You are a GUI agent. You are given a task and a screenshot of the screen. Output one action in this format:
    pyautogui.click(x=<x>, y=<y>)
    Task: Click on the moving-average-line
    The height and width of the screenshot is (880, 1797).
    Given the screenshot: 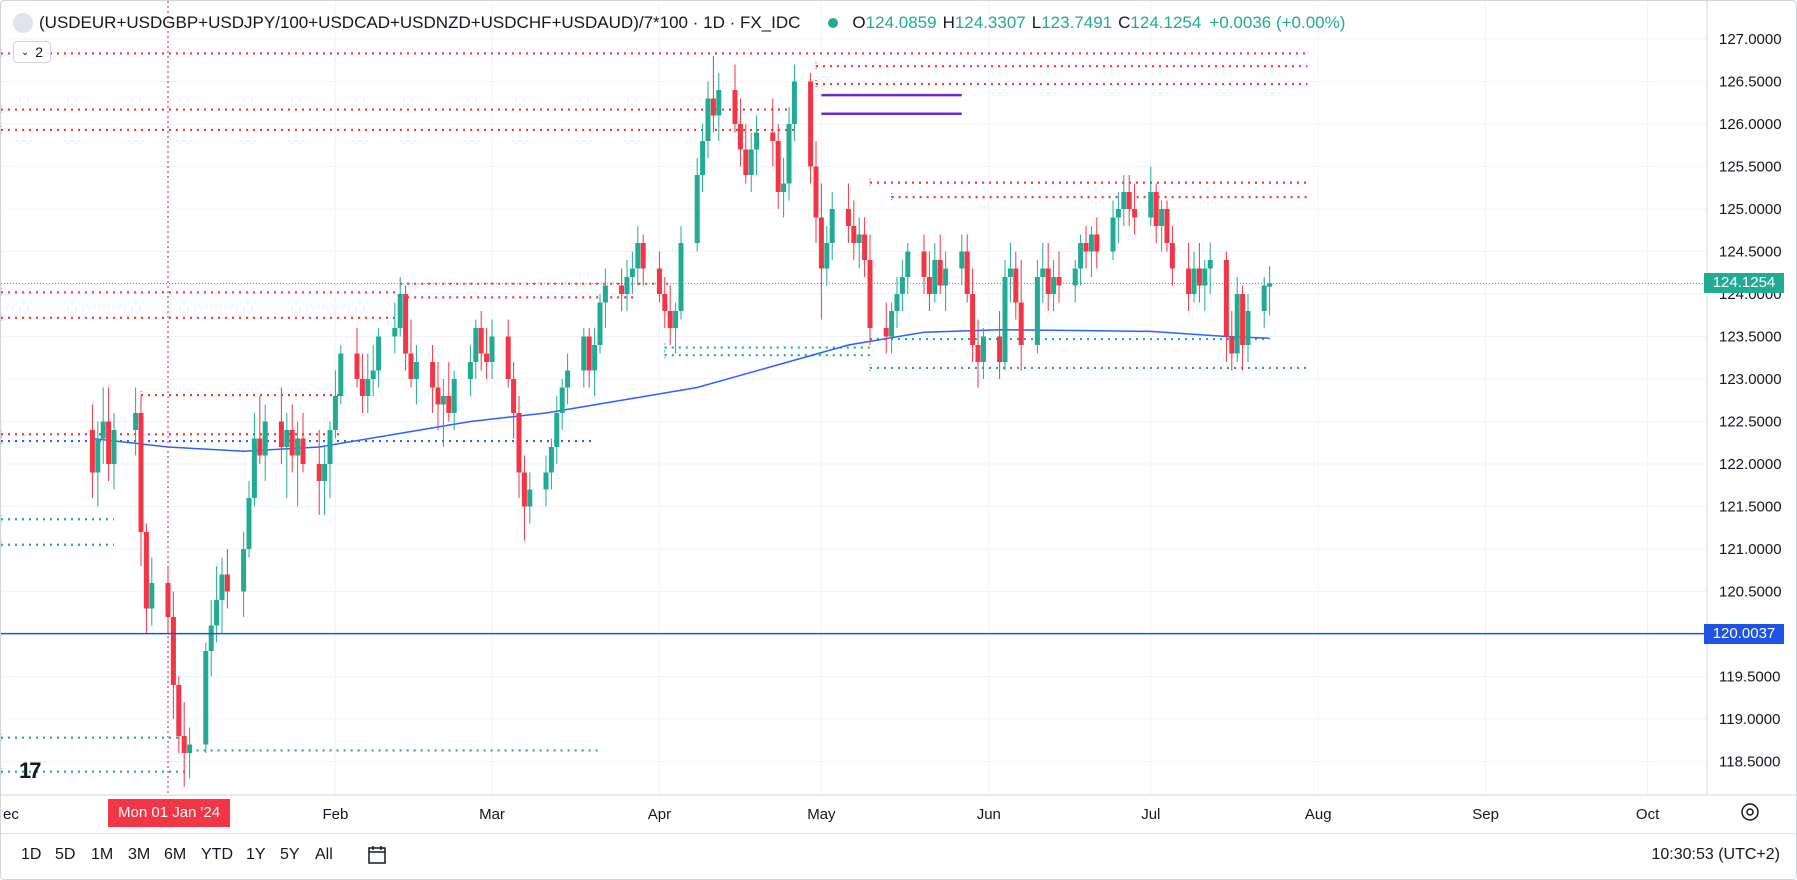 What is the action you would take?
    pyautogui.click(x=681, y=390)
    